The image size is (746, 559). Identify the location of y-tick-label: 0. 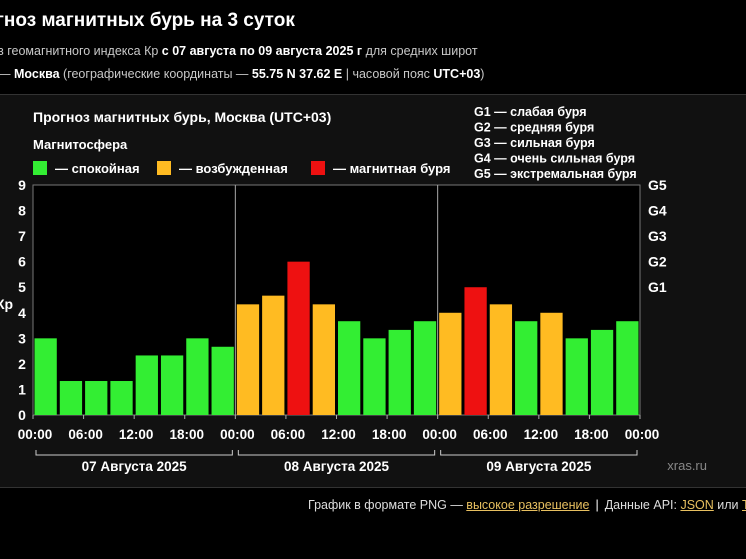
(22, 415).